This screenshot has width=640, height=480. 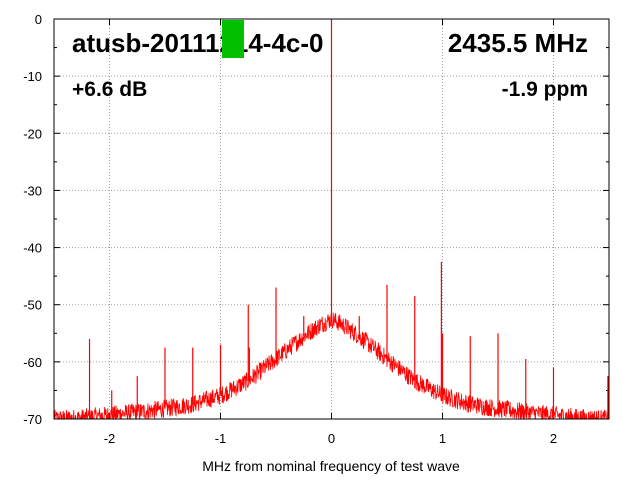 What do you see at coordinates (32, 76) in the screenshot?
I see `y-tick-label: -10` at bounding box center [32, 76].